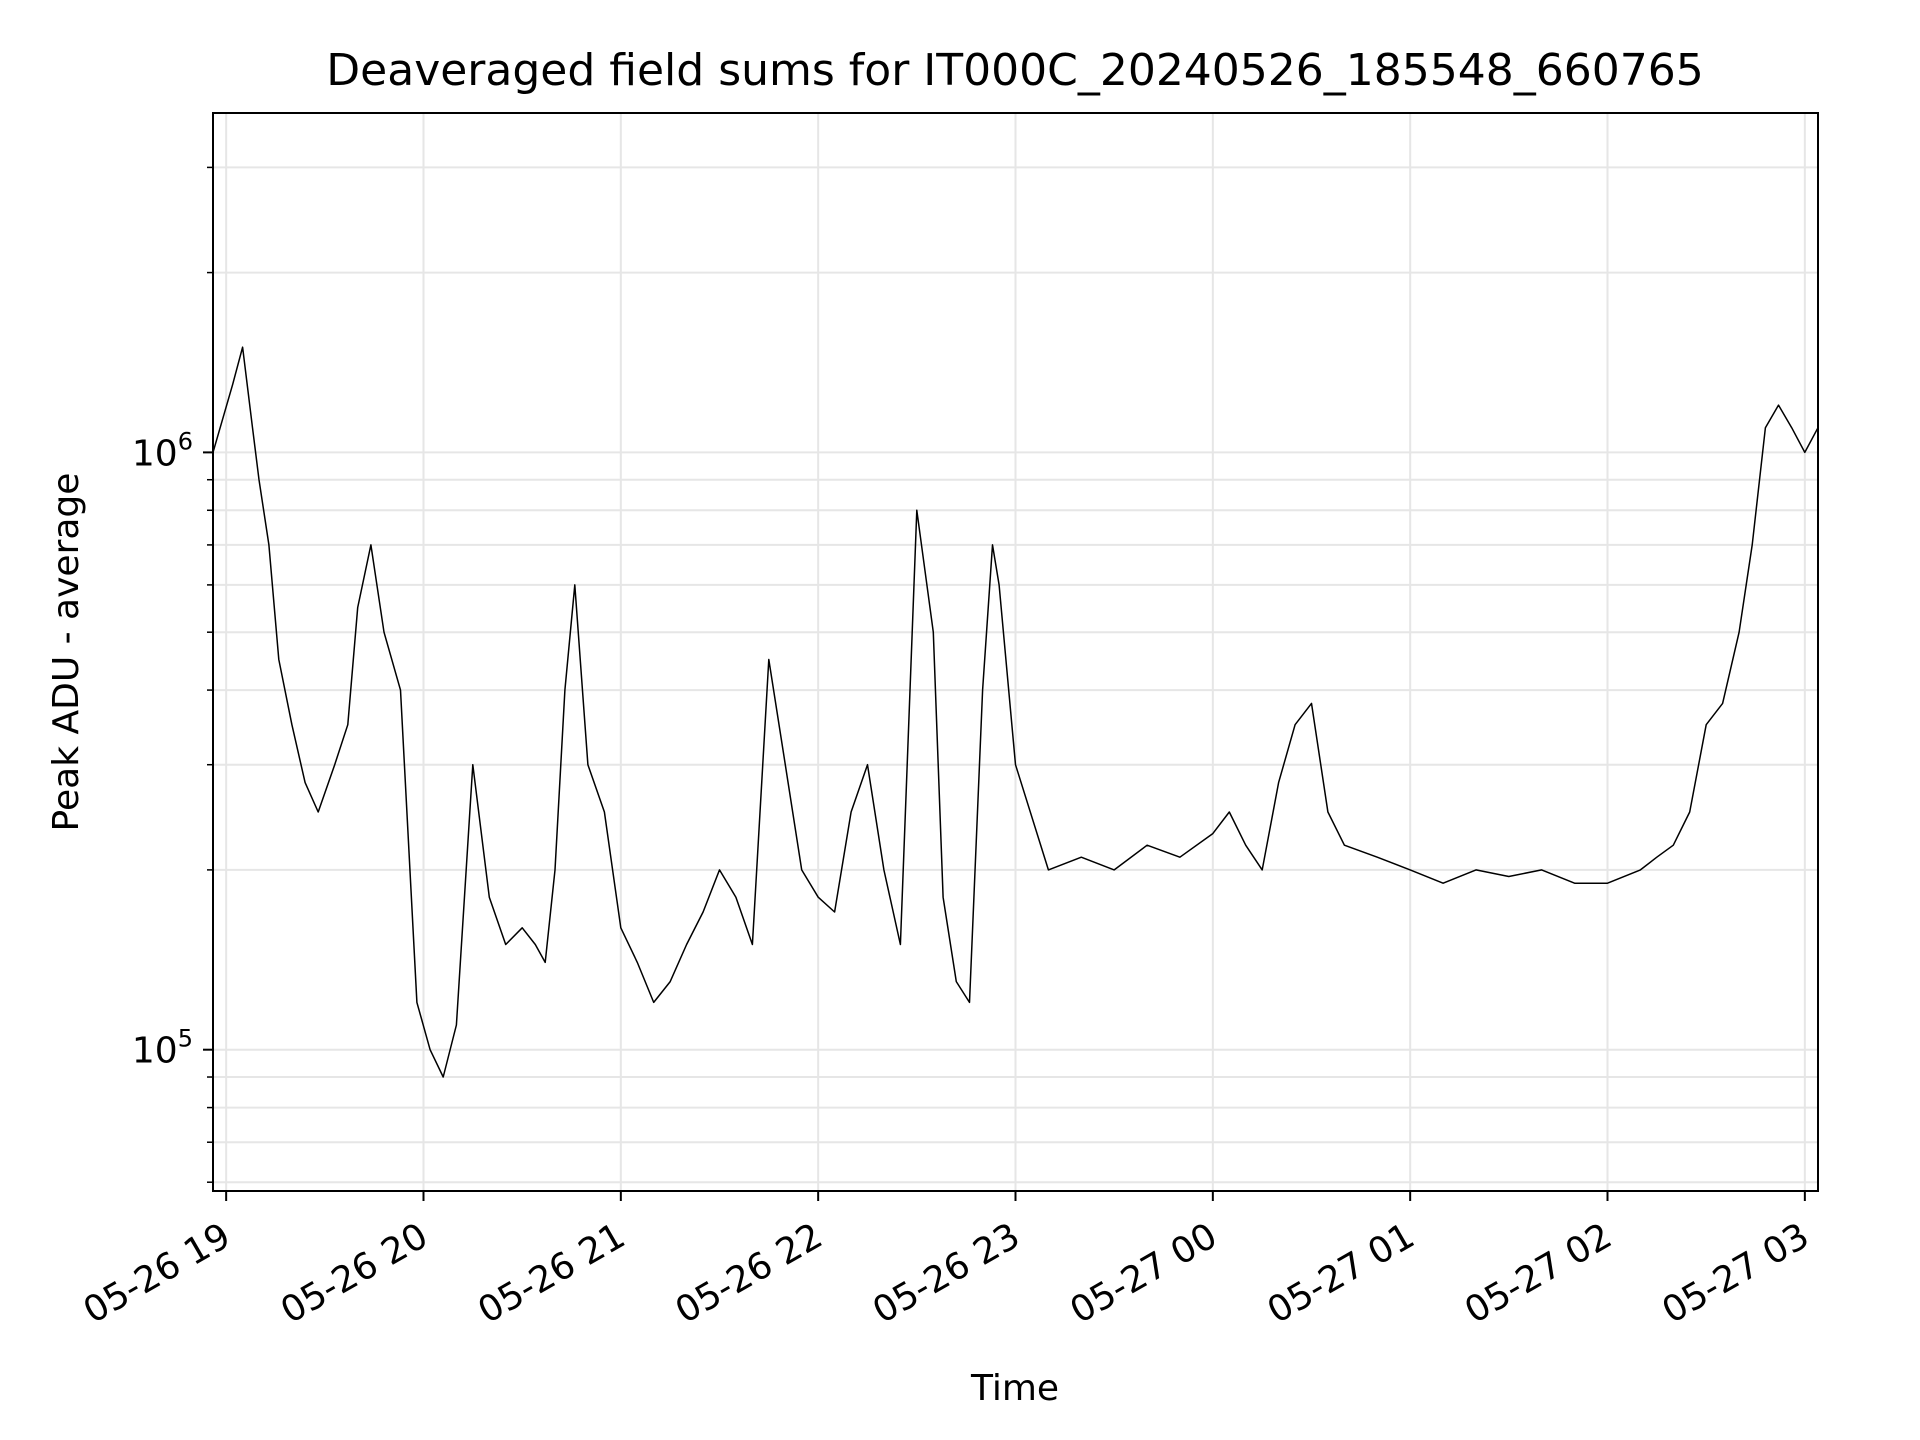 This screenshot has height=1440, width=1920. Describe the element at coordinates (66, 652) in the screenshot. I see `y-axis-label: Peak ADU - average` at that location.